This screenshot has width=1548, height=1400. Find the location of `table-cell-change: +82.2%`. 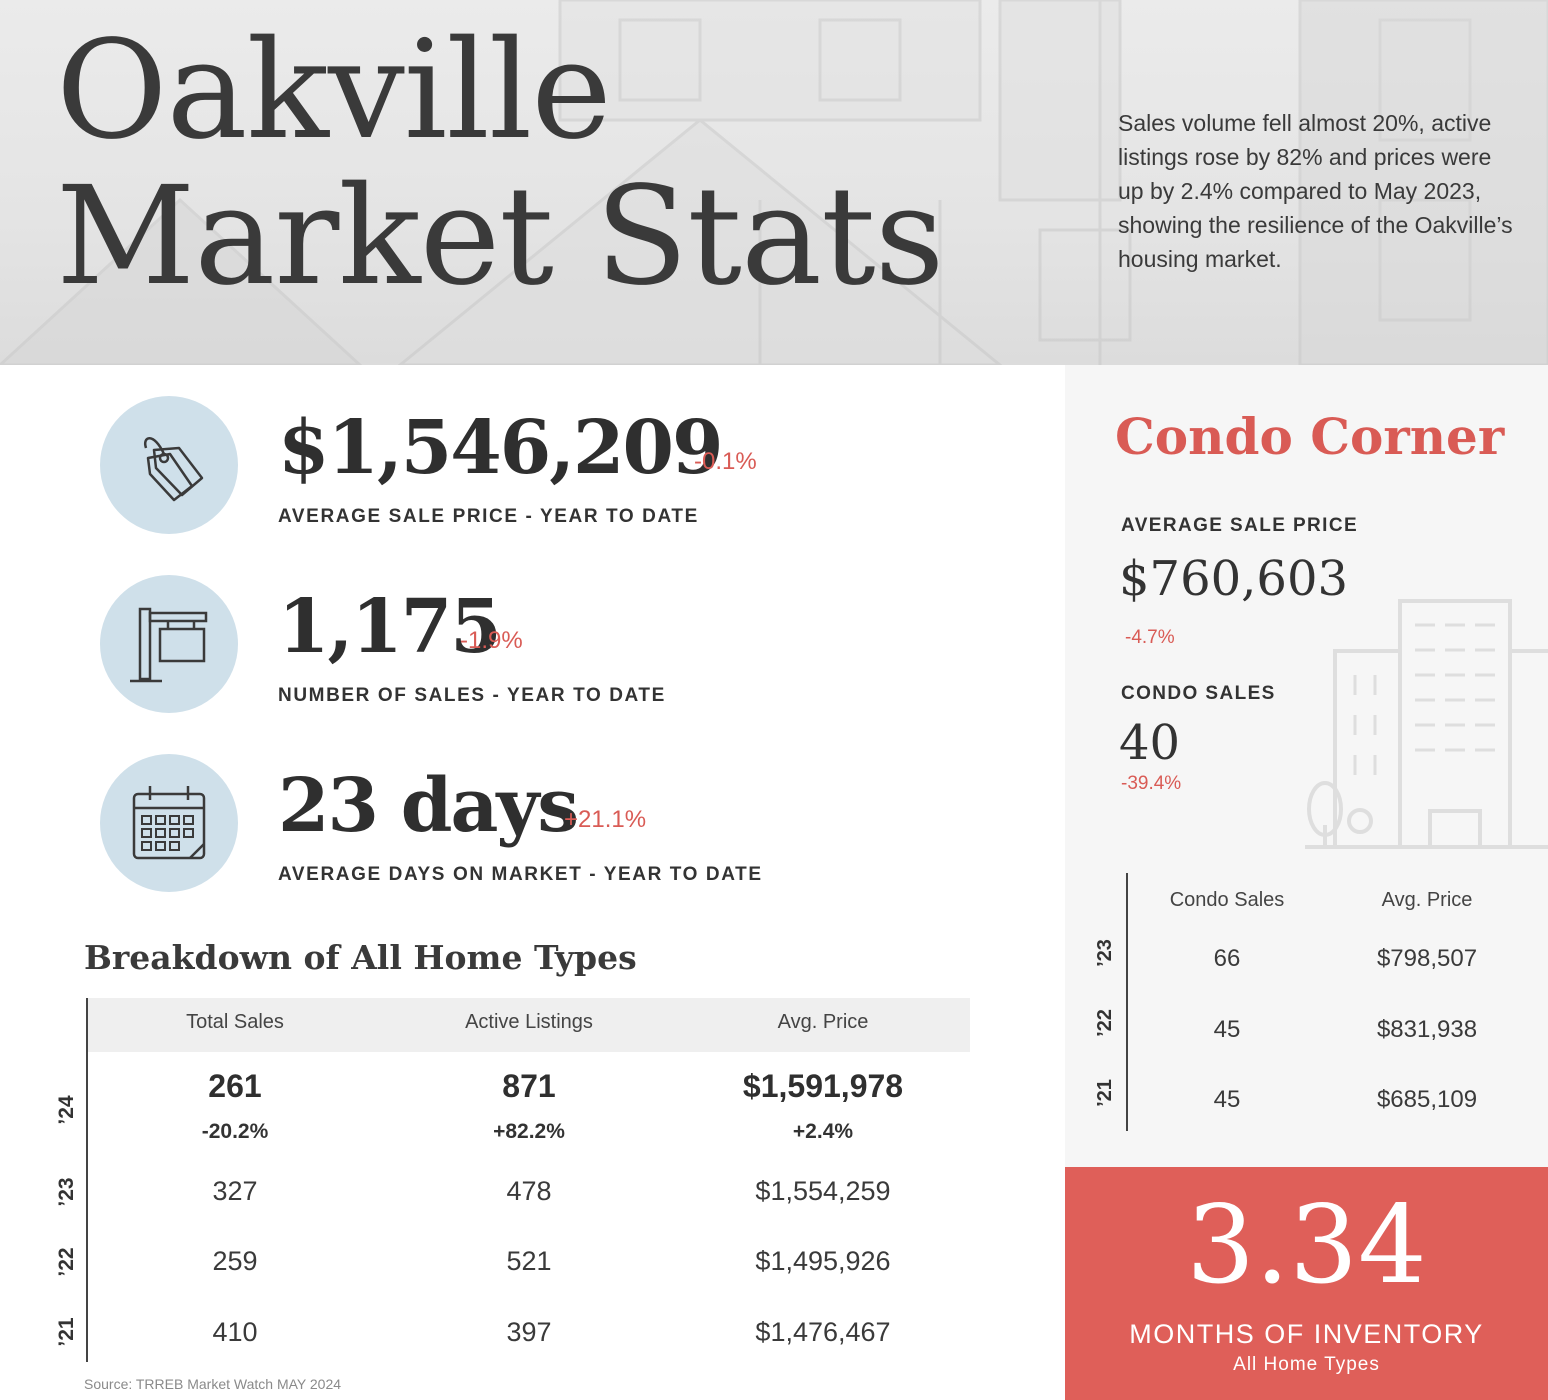

table-cell-change: +82.2% is located at coordinates (529, 1131).